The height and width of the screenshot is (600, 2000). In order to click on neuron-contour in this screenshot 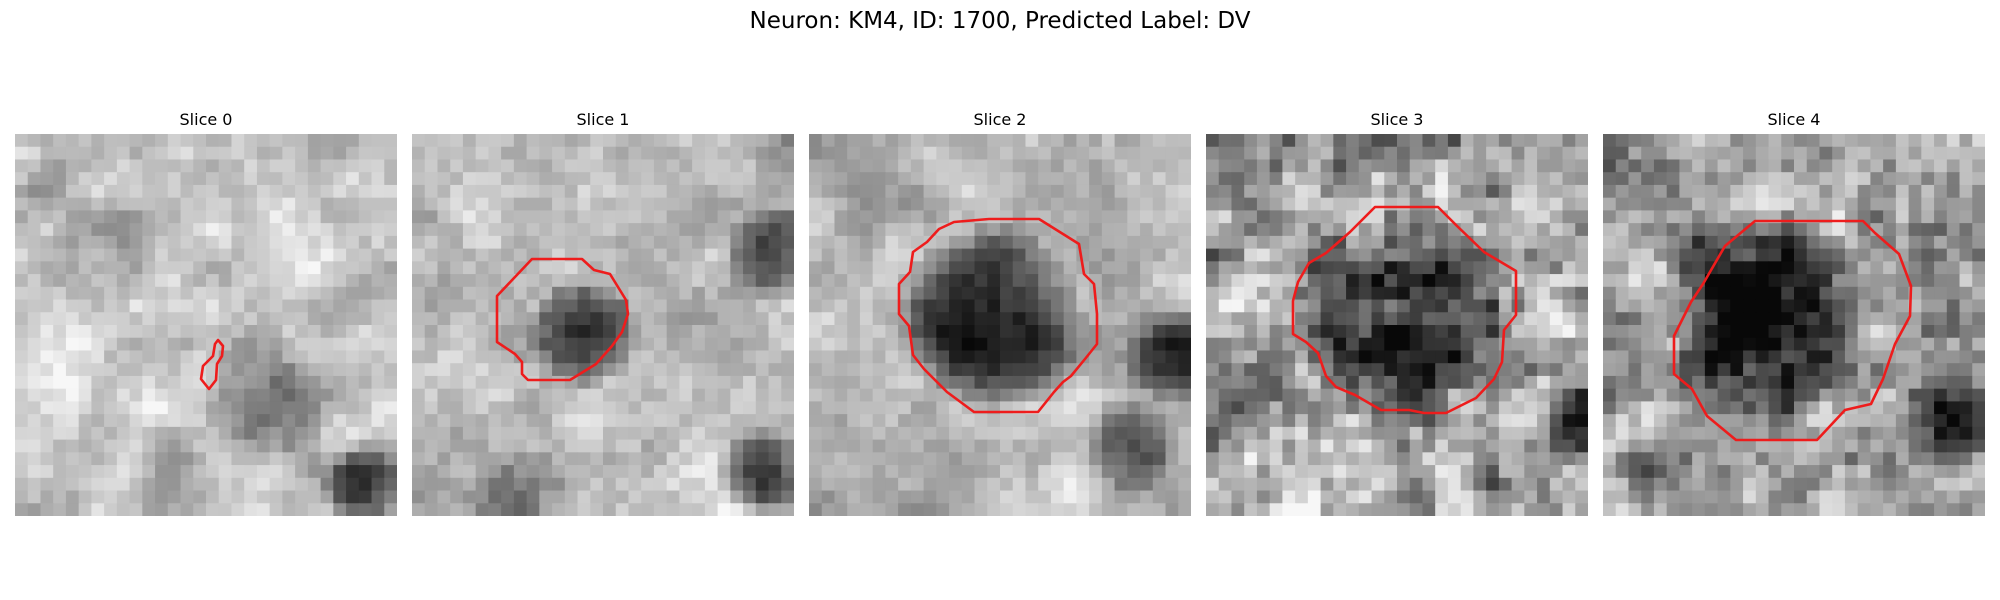, I will do `click(998, 315)`.